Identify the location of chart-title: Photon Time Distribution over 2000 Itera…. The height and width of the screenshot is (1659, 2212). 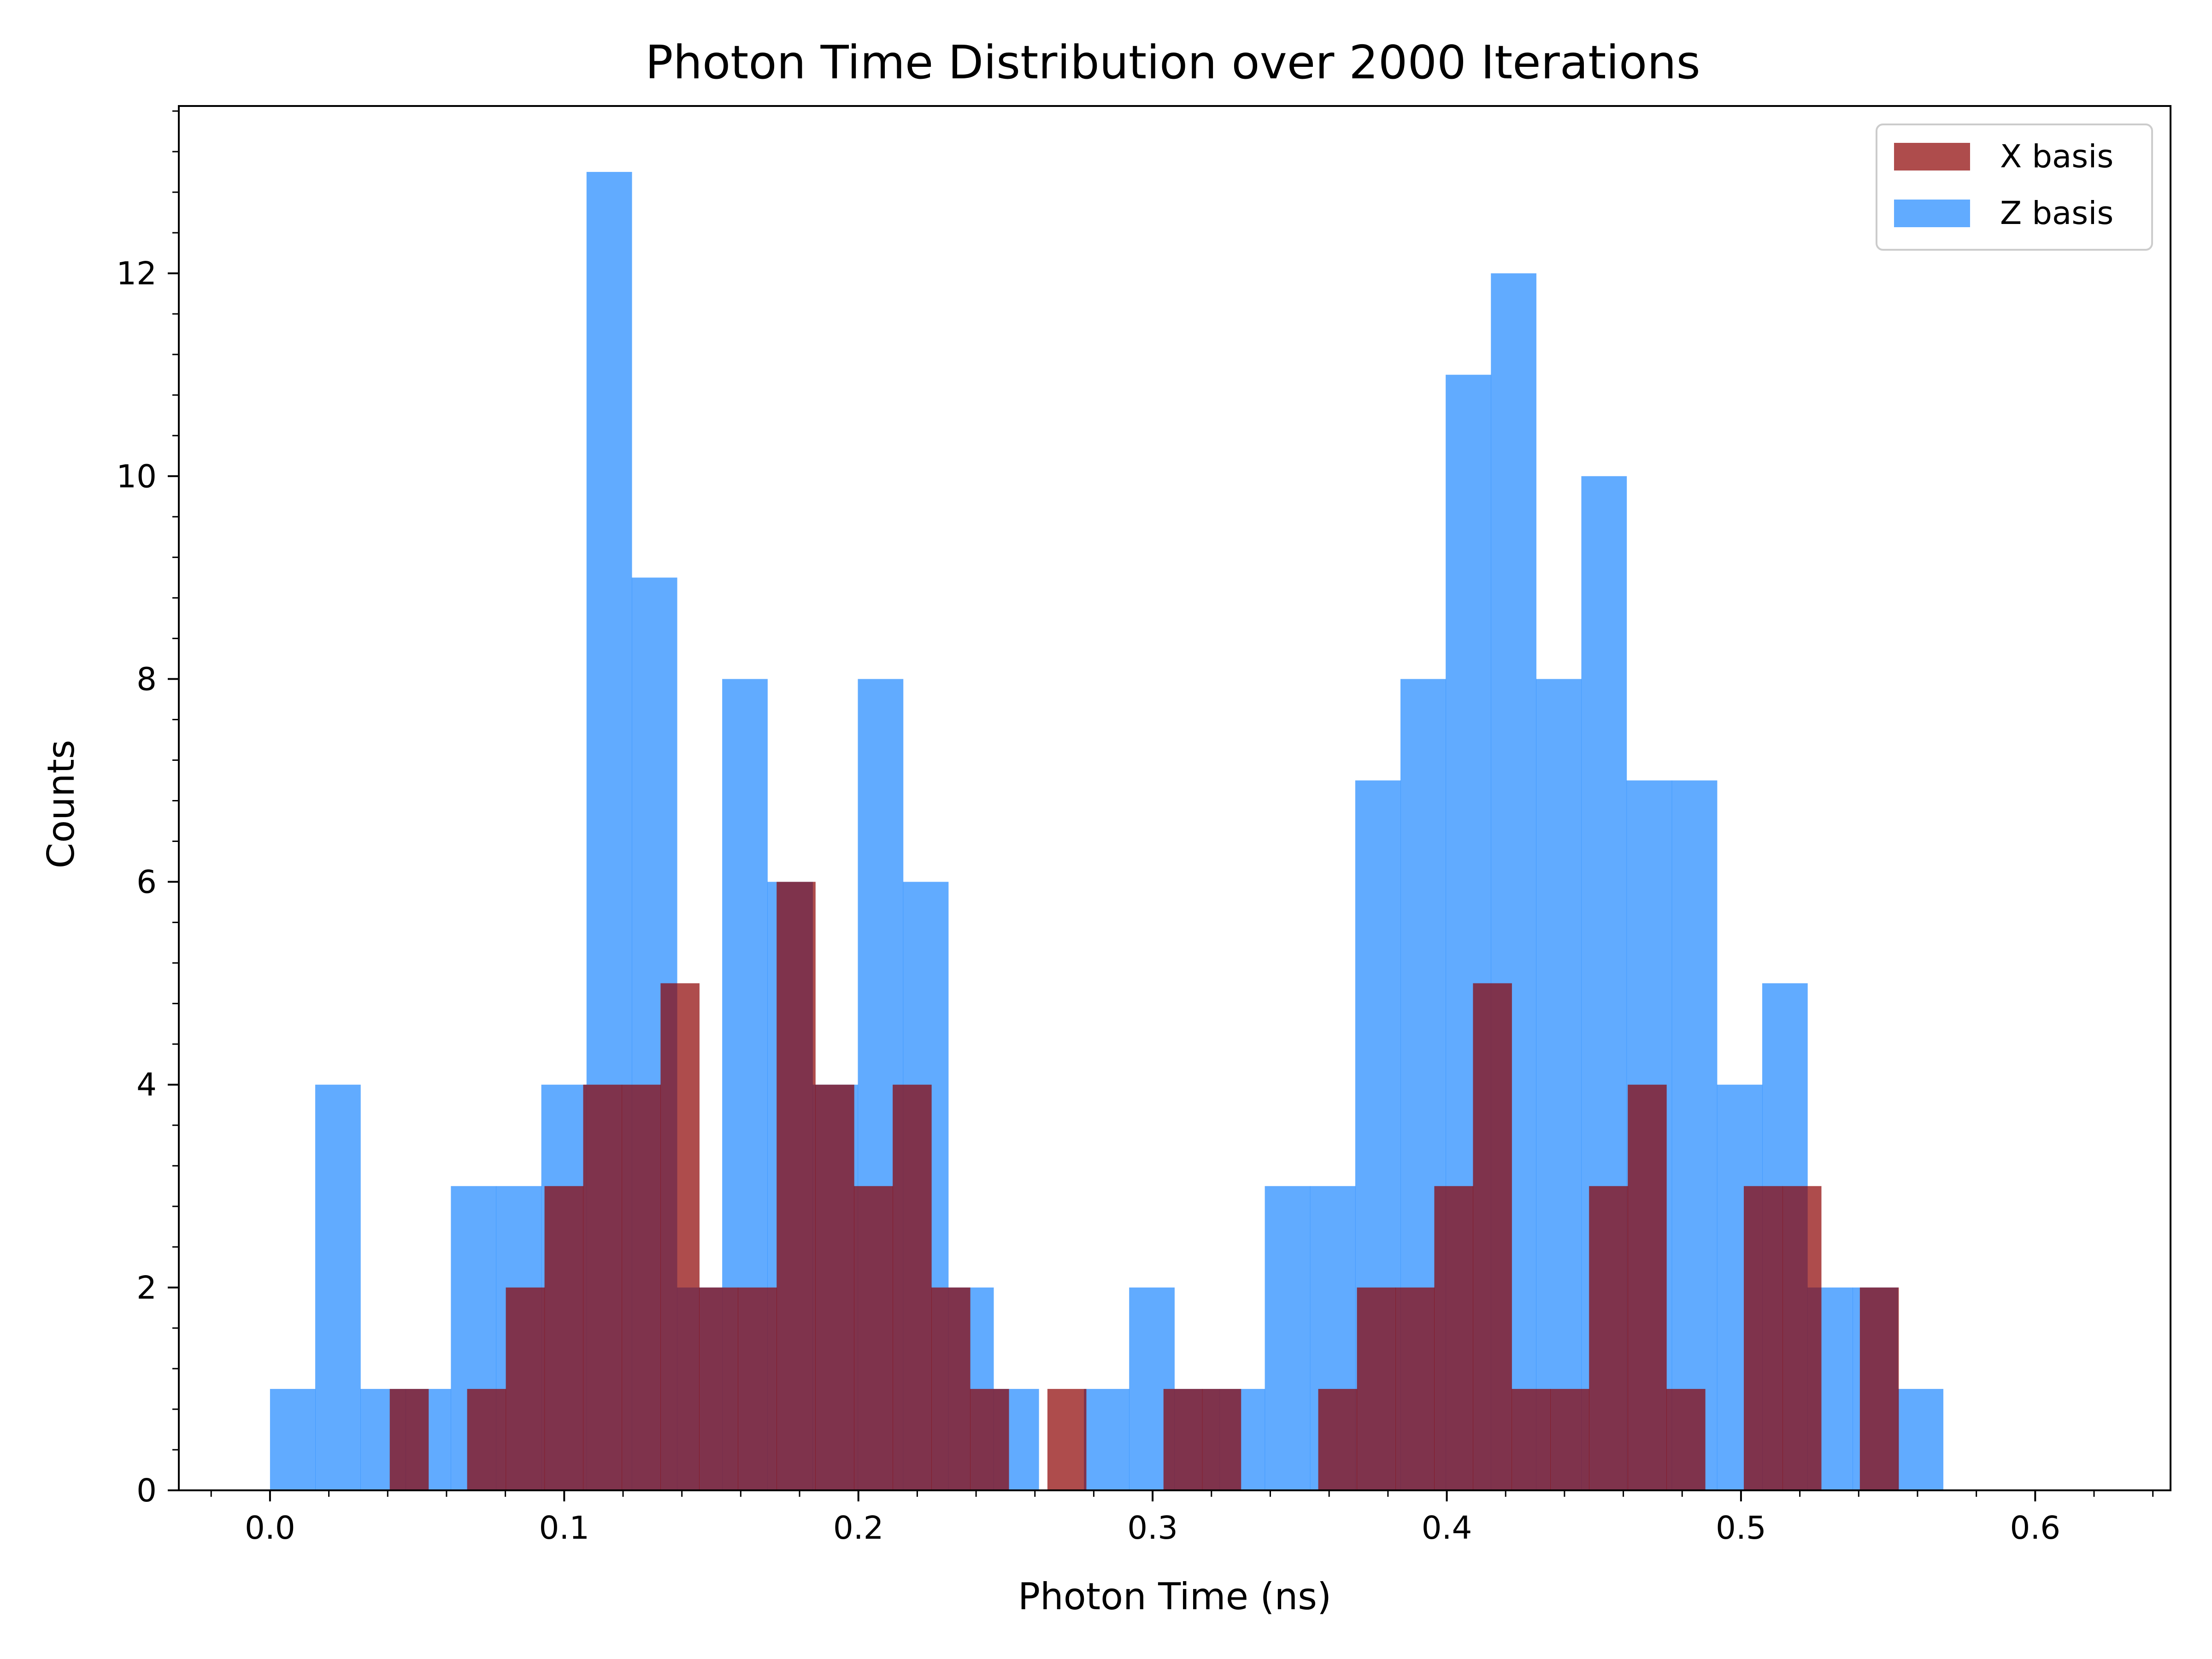
(1172, 62).